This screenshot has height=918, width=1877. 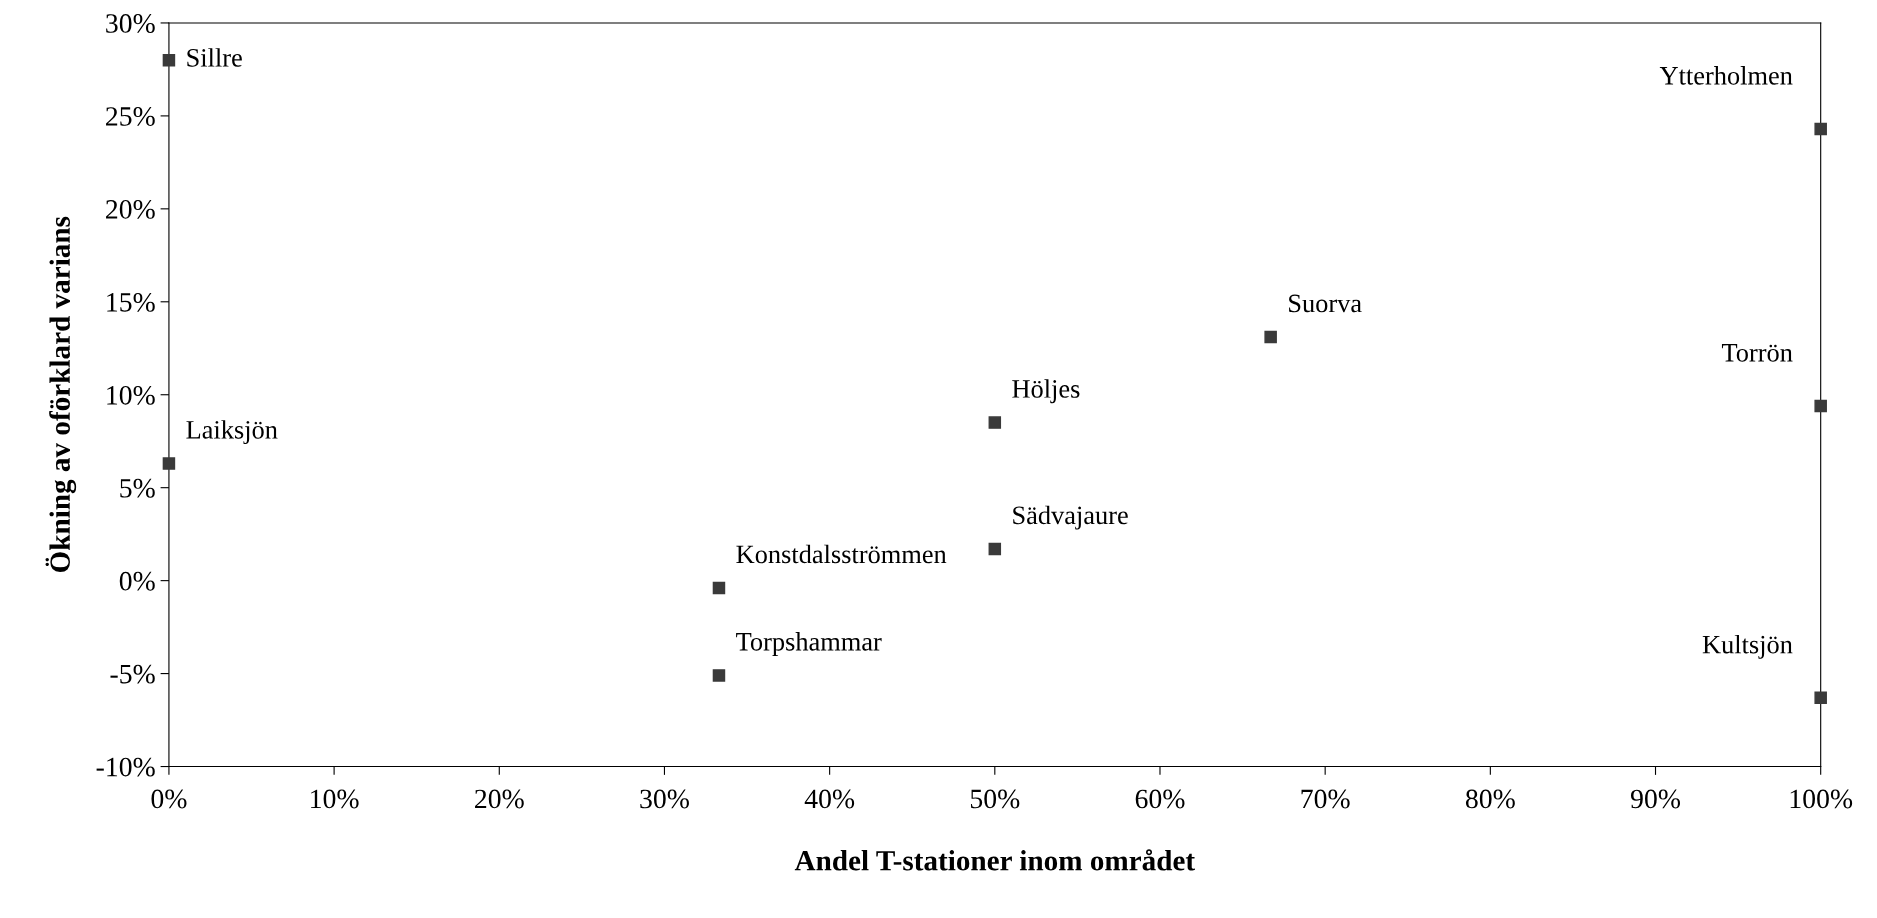 I want to click on x-tick-label: 0%, so click(x=169, y=799).